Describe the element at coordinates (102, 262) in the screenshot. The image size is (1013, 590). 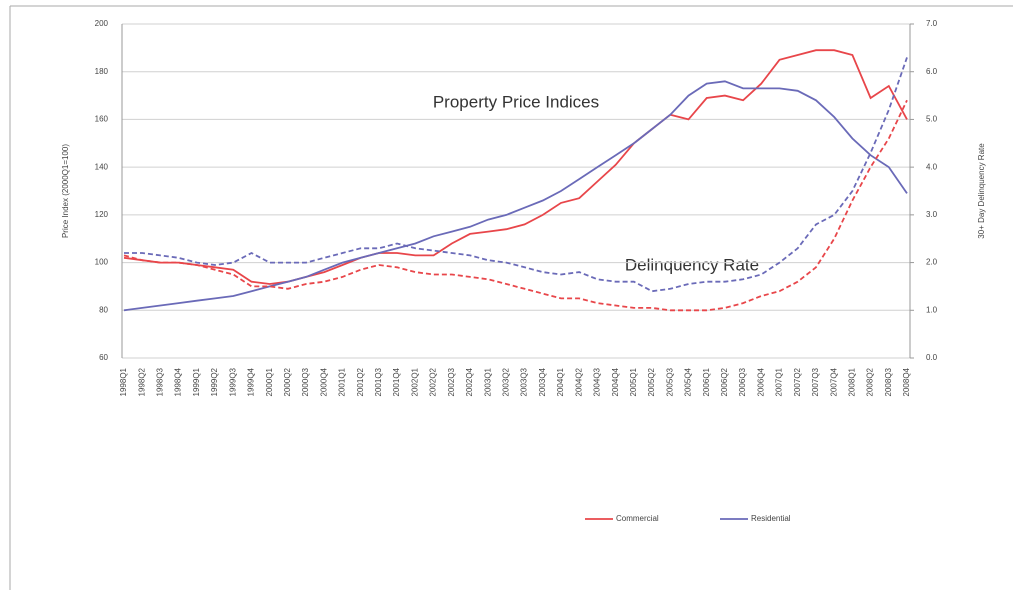
I see `y-tick-label: 100` at that location.